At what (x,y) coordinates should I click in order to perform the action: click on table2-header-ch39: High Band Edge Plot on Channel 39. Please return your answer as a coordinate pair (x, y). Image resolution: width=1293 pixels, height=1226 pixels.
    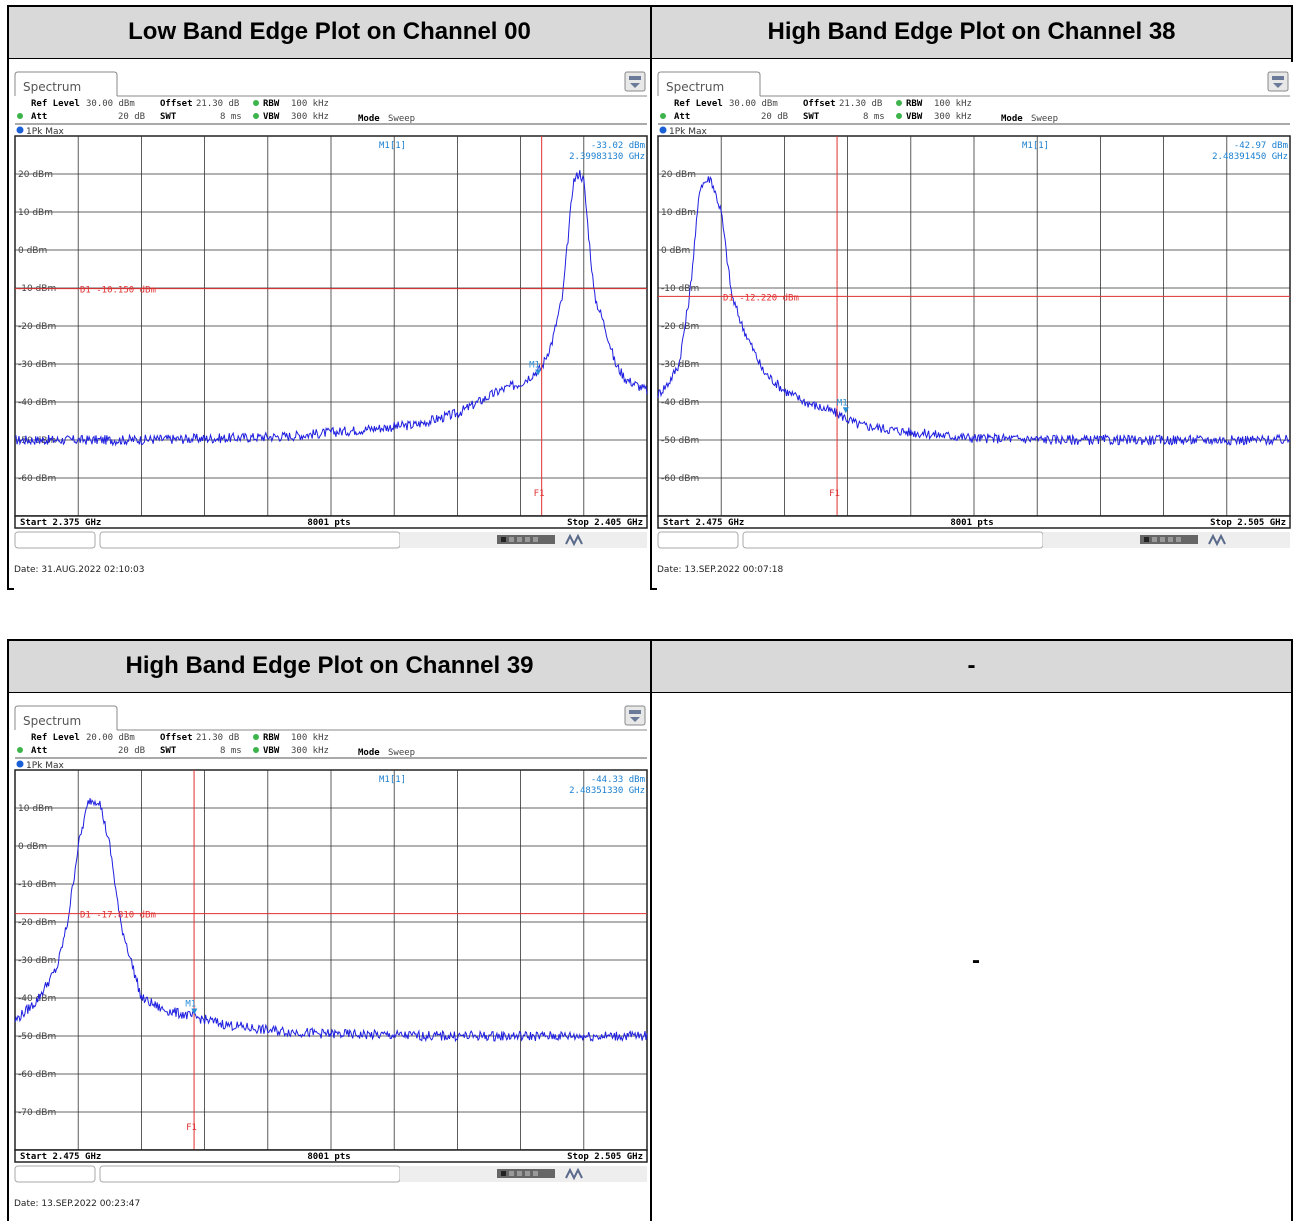
    Looking at the image, I should click on (329, 667).